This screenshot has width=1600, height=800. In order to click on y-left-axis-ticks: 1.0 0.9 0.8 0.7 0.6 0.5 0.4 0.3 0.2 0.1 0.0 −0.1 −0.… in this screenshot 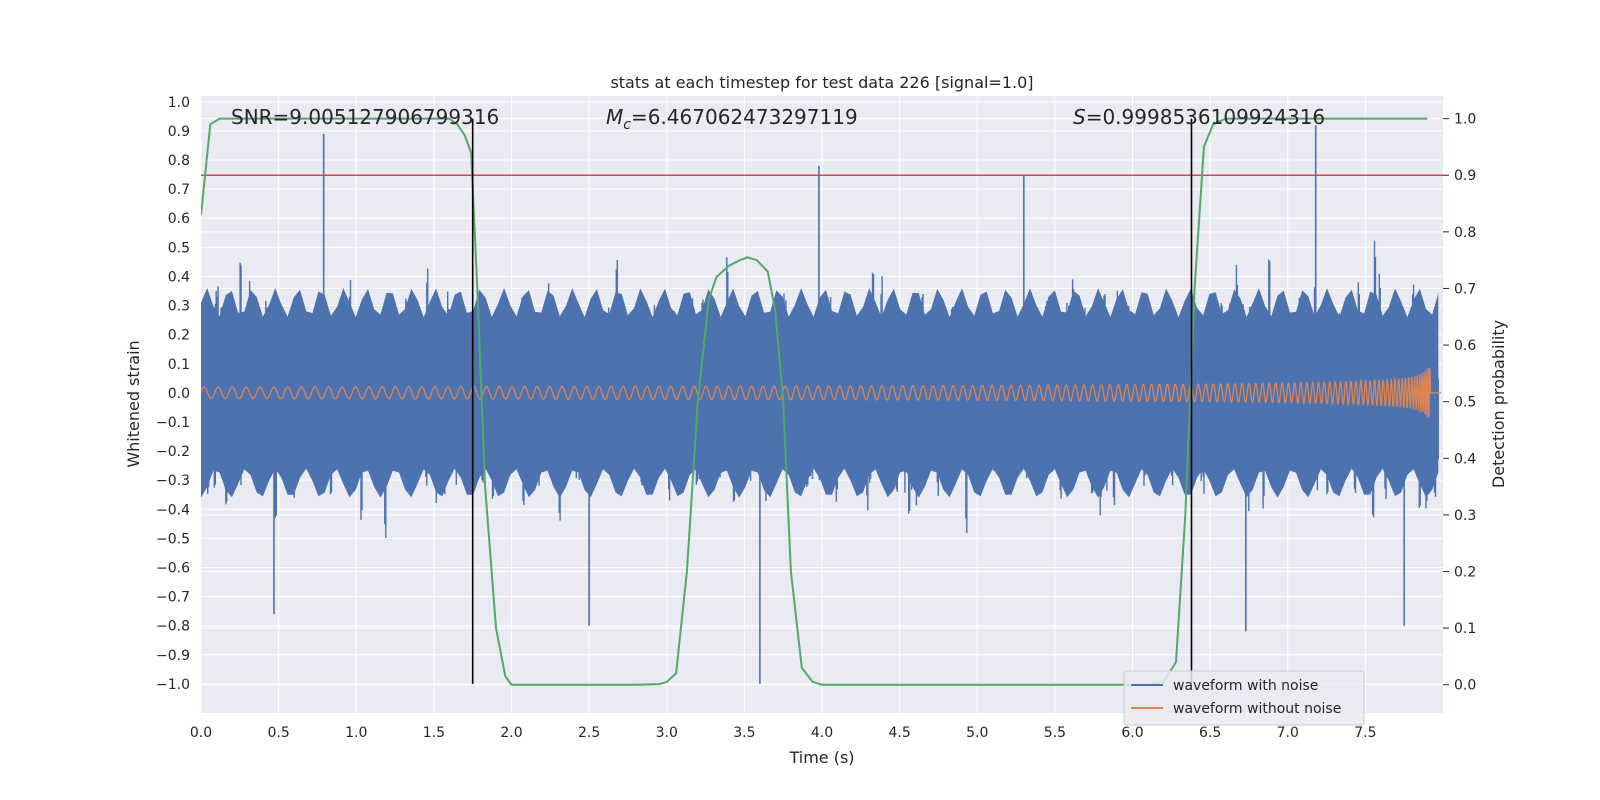, I will do `click(173, 394)`.